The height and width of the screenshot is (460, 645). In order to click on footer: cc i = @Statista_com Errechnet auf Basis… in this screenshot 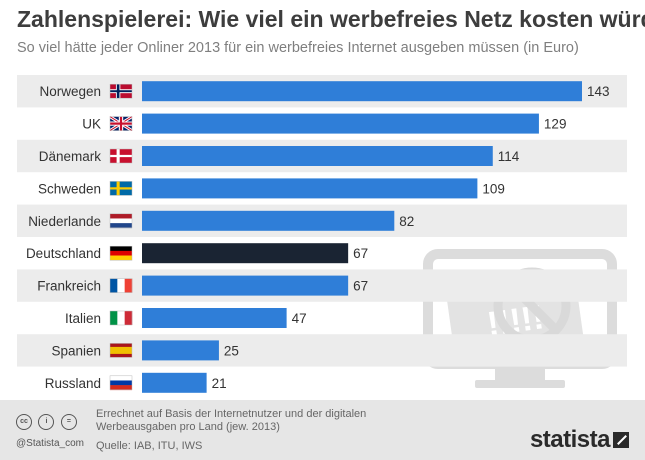, I will do `click(322, 430)`.